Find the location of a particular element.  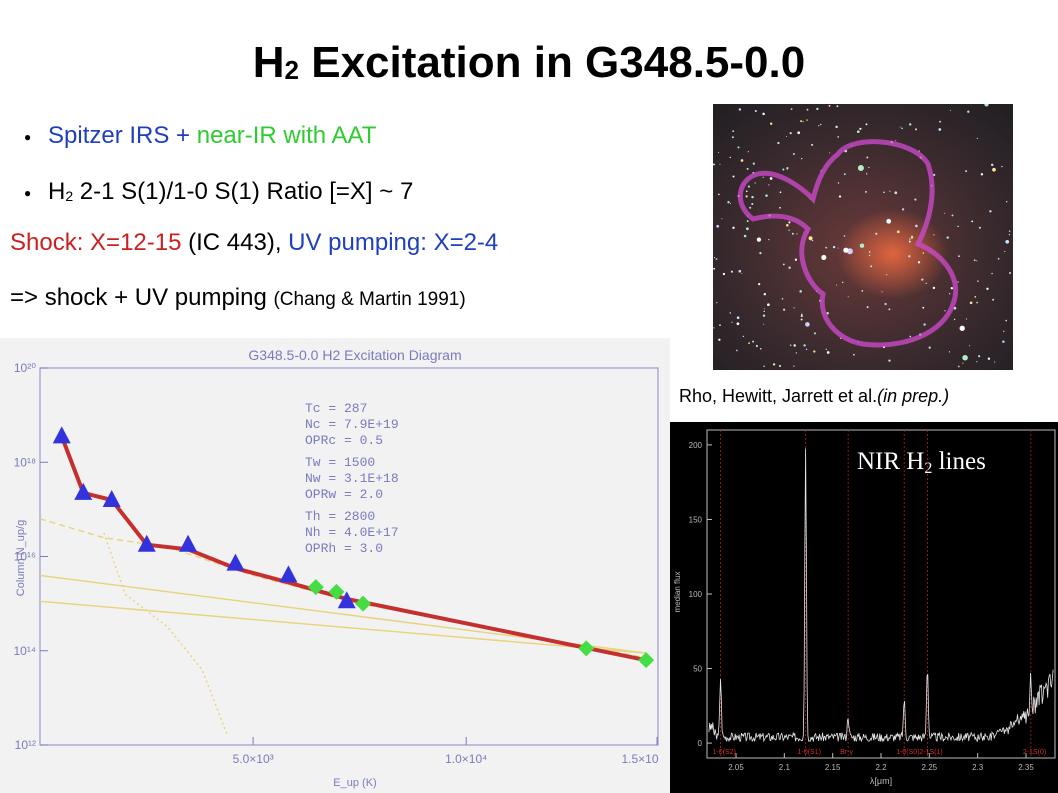

annotation-line: OPRc = 0.5 is located at coordinates (344, 440).